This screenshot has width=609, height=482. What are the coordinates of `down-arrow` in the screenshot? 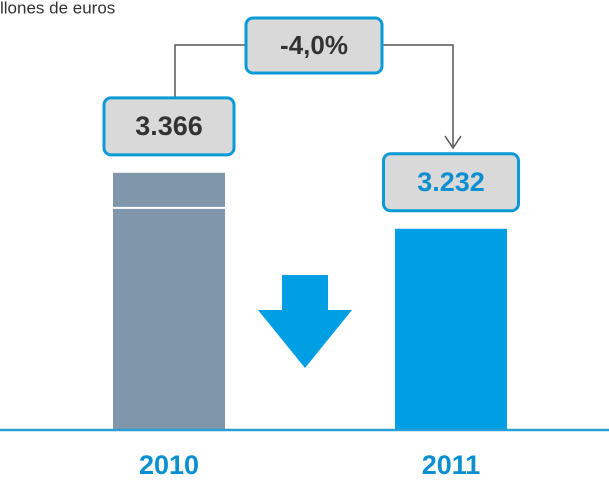 It's located at (305, 321).